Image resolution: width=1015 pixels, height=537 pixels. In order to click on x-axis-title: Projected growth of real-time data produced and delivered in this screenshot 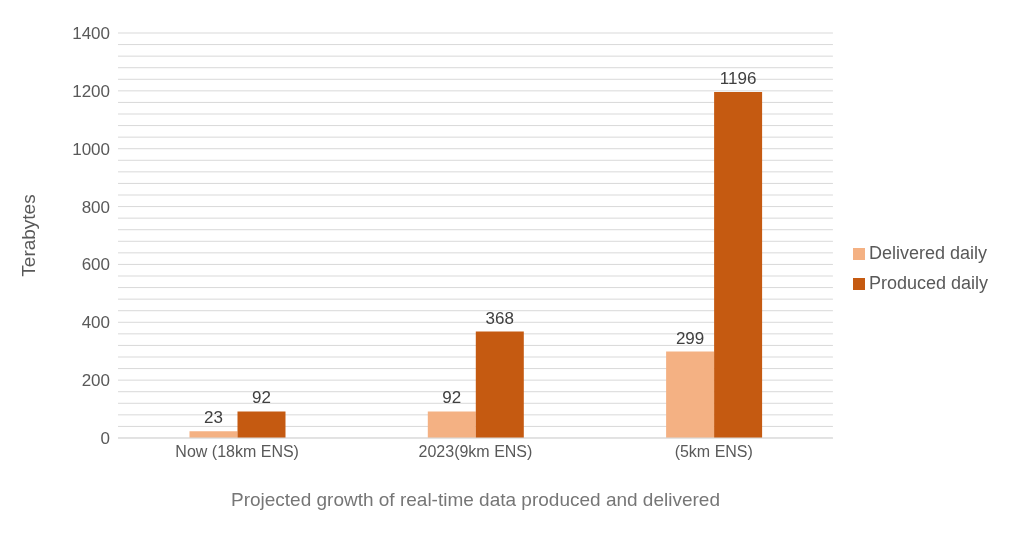, I will do `click(475, 499)`.